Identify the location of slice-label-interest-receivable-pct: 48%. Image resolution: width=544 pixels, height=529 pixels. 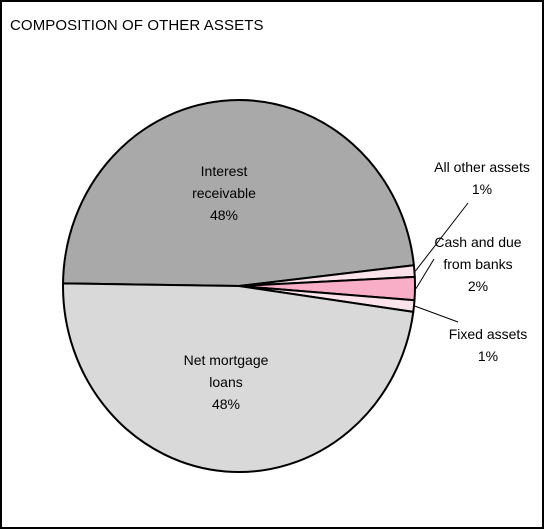
(224, 215).